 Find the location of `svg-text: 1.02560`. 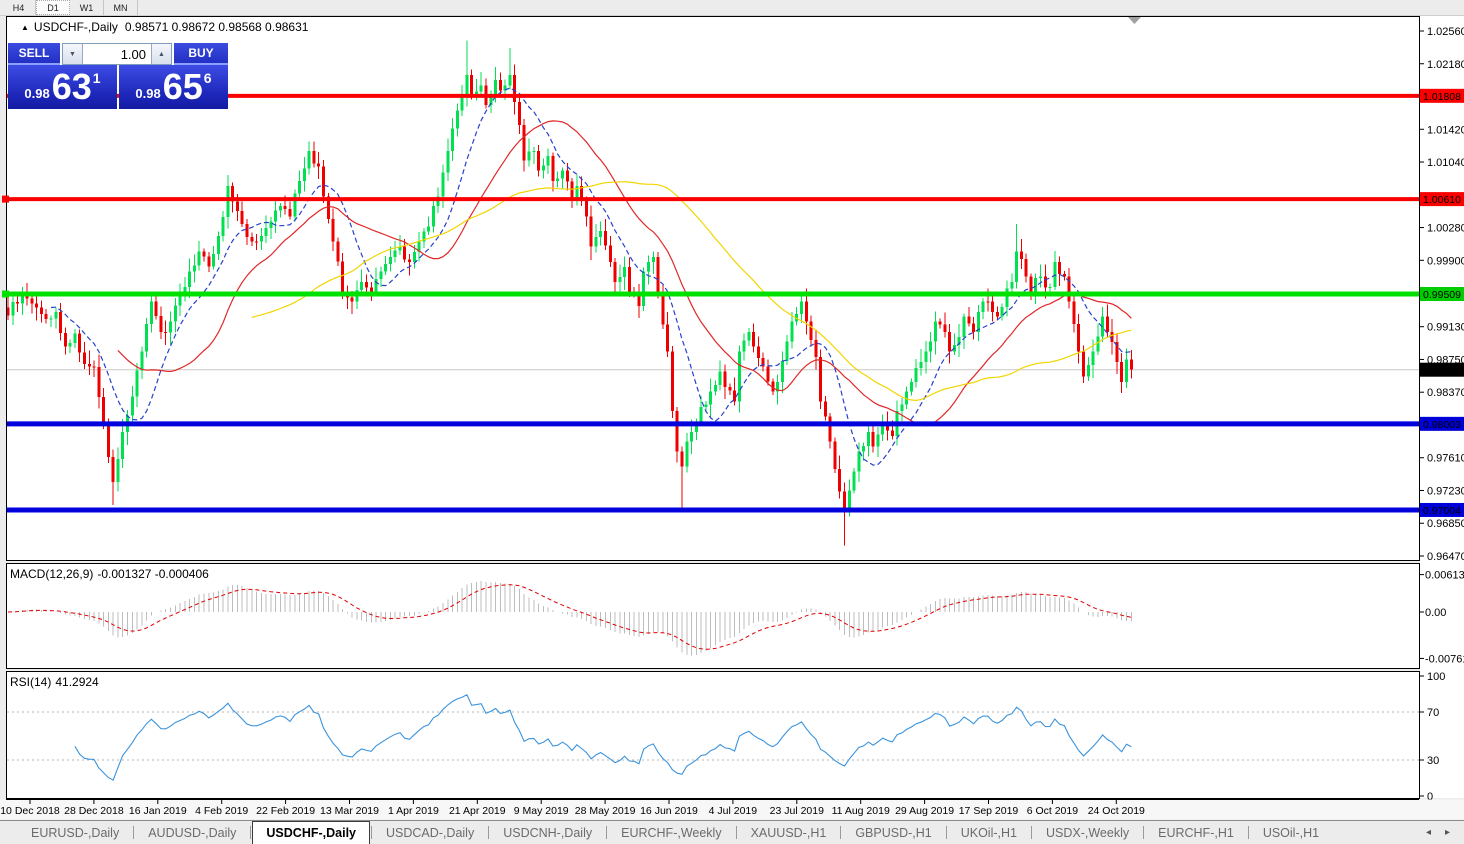

svg-text: 1.02560 is located at coordinates (1445, 32).